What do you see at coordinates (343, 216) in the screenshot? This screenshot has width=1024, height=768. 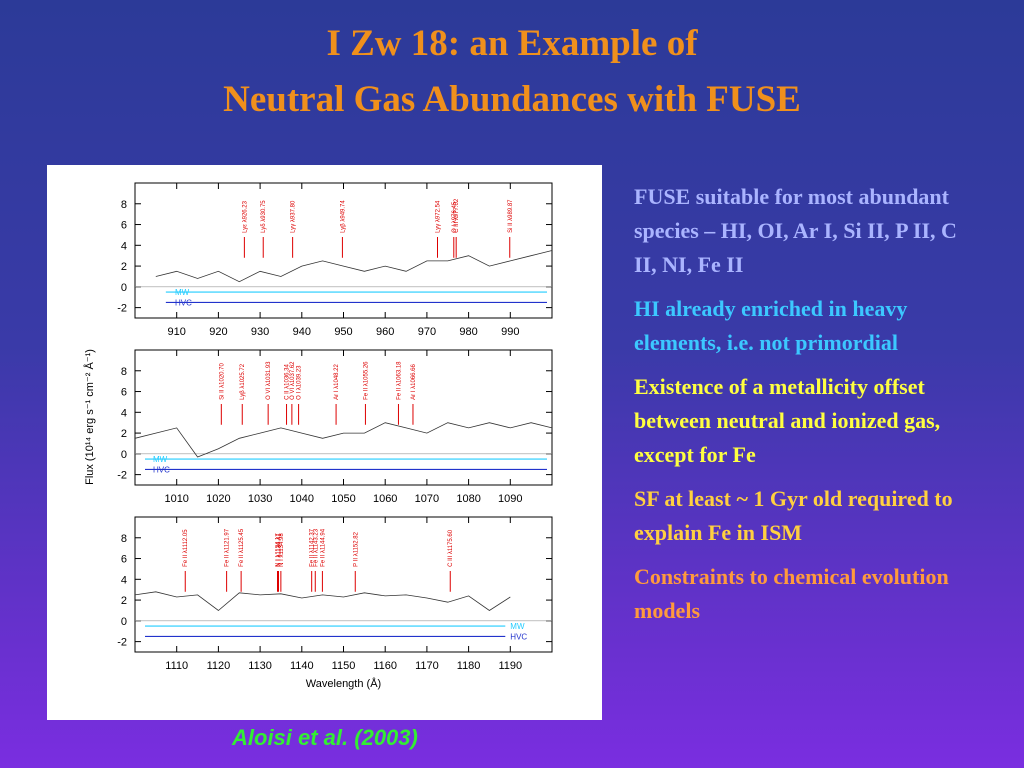 I see `line-id-label: Lyβ λ949.74` at bounding box center [343, 216].